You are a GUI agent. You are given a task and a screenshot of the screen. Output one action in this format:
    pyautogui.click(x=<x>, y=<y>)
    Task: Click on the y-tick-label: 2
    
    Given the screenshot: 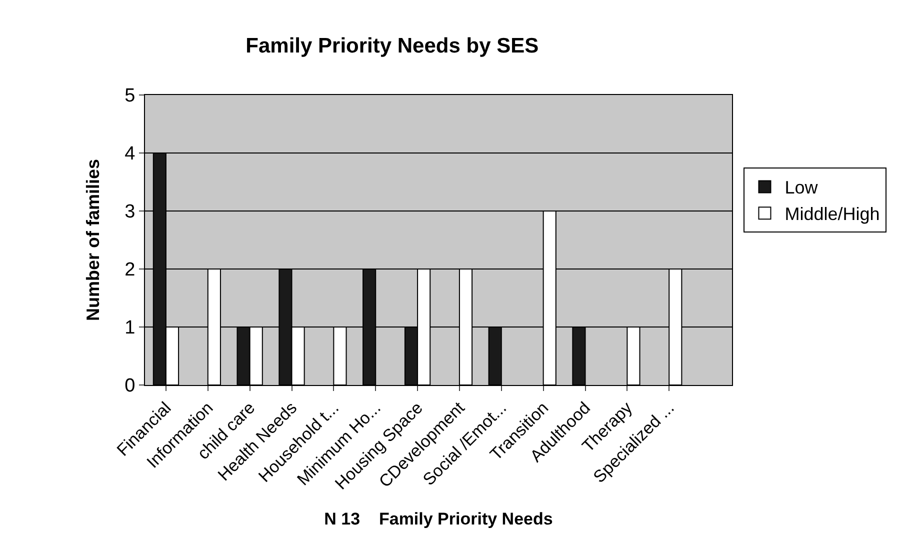 What is the action you would take?
    pyautogui.click(x=130, y=270)
    